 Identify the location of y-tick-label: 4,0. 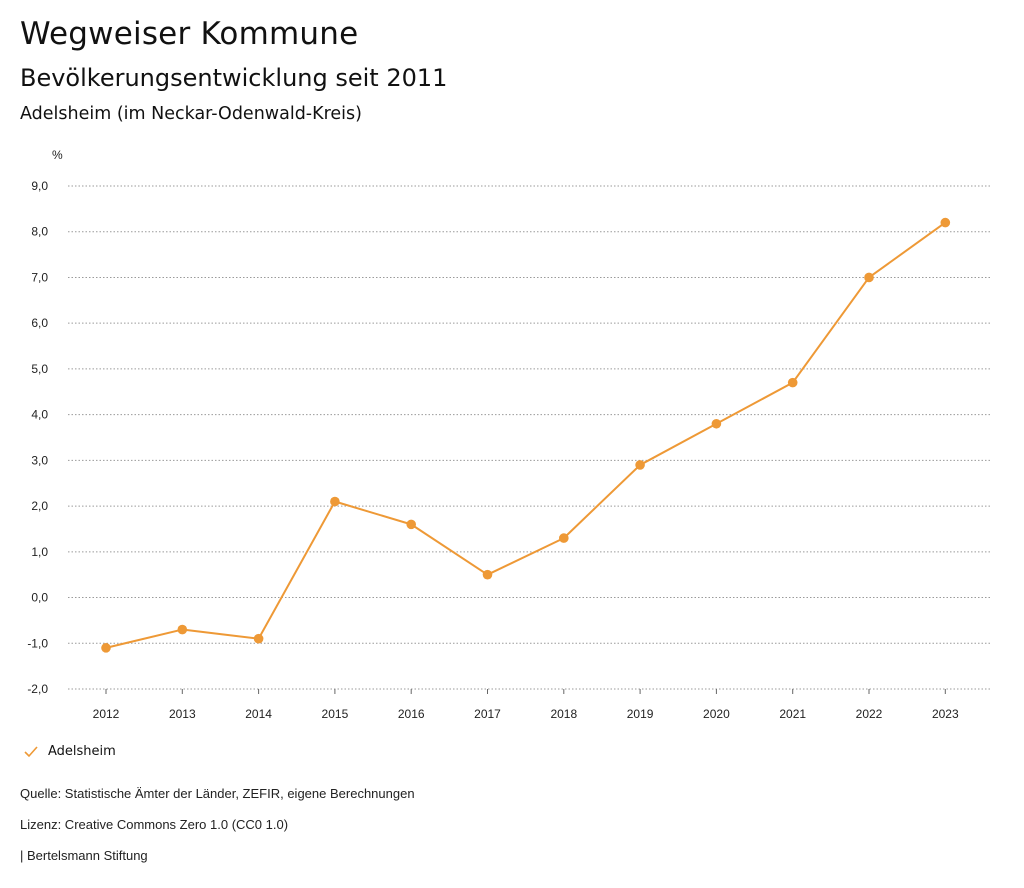
(39, 415).